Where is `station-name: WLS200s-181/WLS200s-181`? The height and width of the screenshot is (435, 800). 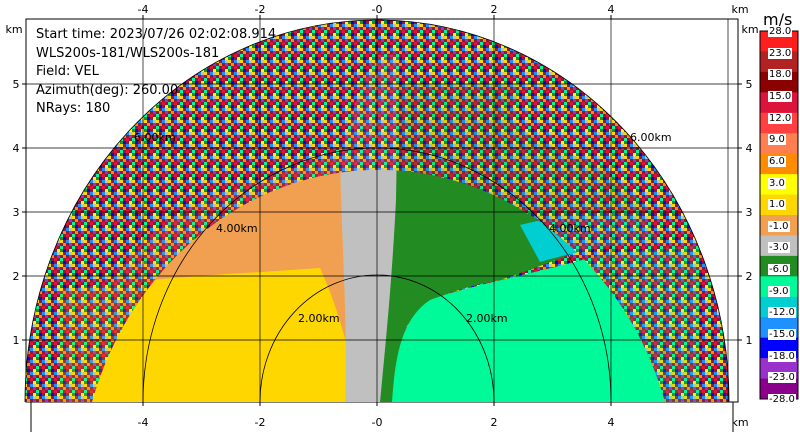 station-name: WLS200s-181/WLS200s-181 is located at coordinates (128, 53).